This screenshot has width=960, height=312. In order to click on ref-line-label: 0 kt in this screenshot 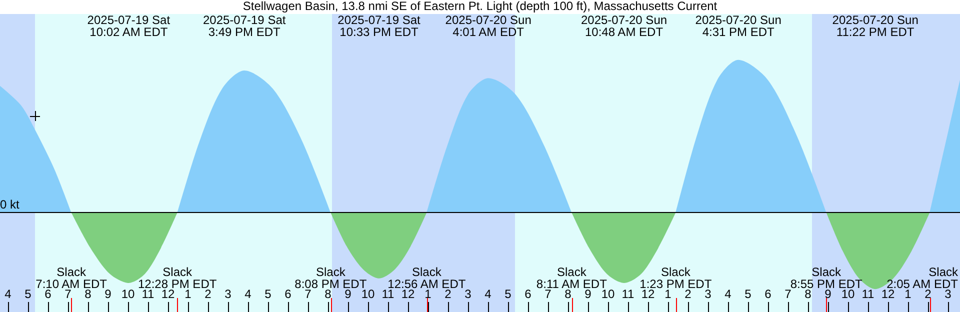, I will do `click(10, 205)`.